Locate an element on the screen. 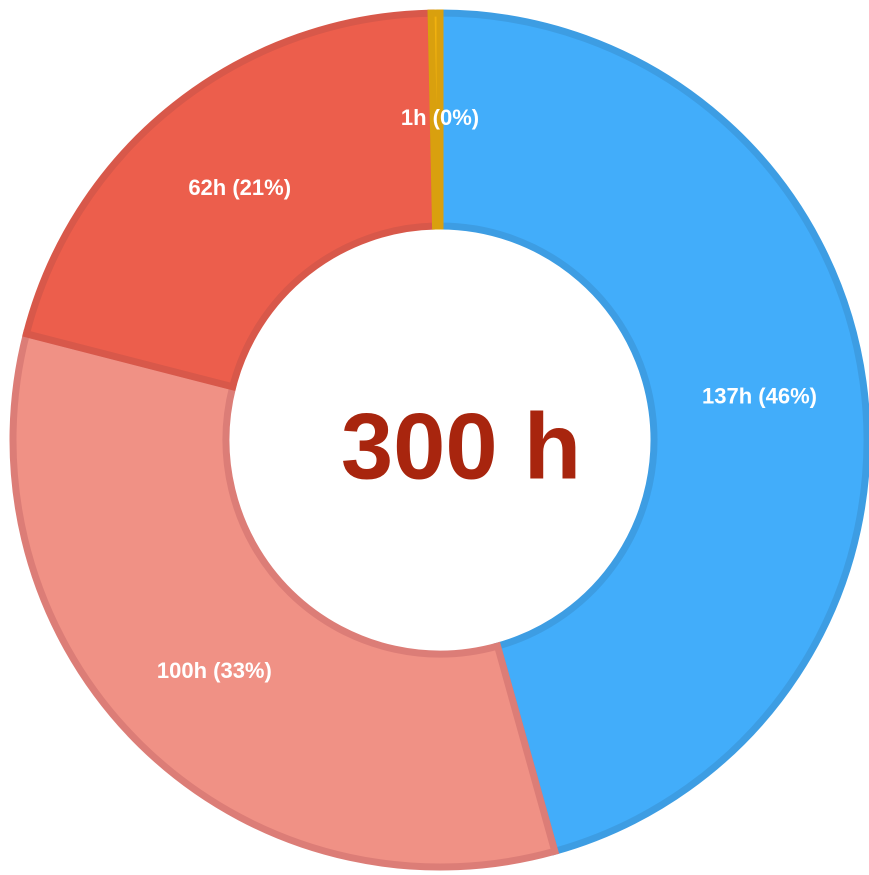 This screenshot has height=875, width=869. slice-data-label-2: 62h (21%) is located at coordinates (239, 187).